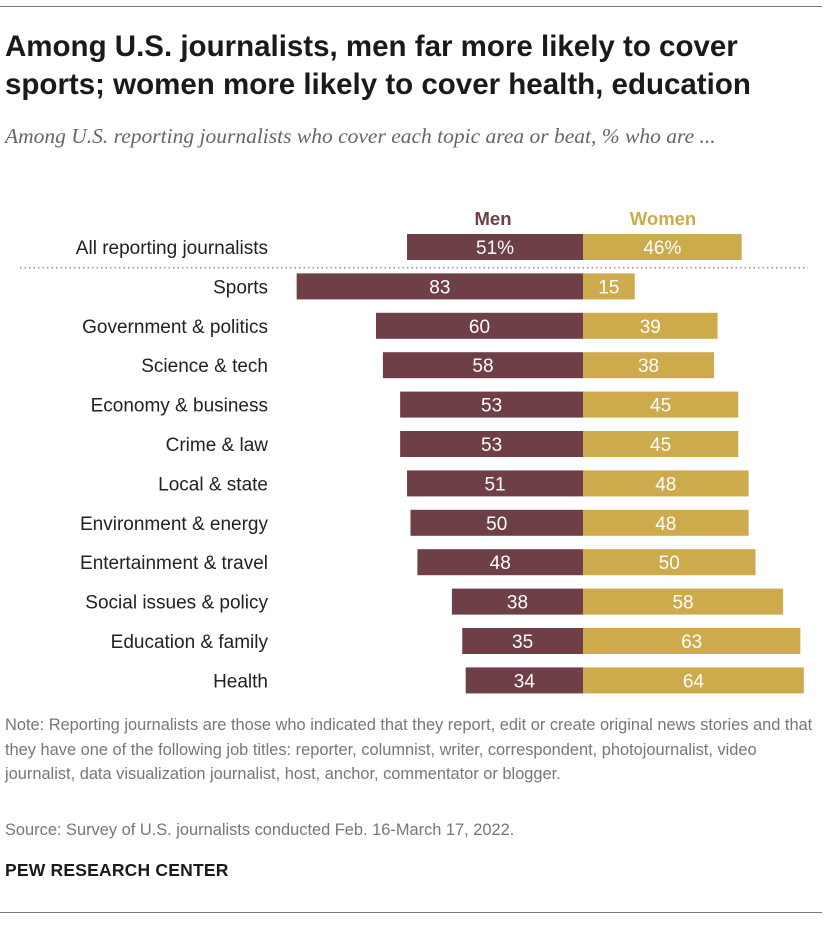 This screenshot has height=930, width=840. I want to click on chart-row: All reporting journalists 51% 46%, so click(409, 247).